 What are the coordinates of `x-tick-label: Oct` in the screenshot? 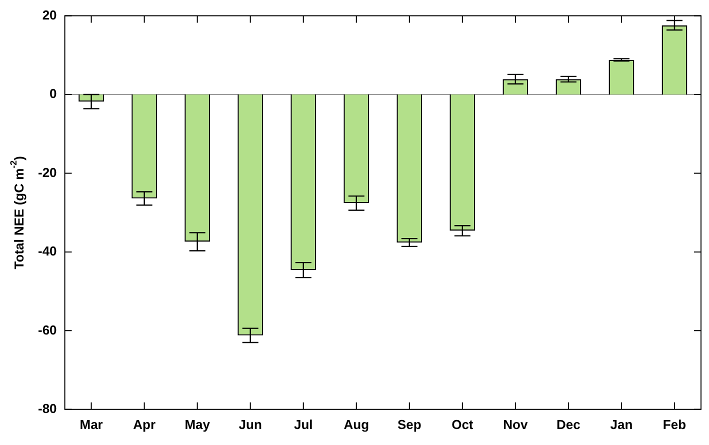 It's located at (463, 424).